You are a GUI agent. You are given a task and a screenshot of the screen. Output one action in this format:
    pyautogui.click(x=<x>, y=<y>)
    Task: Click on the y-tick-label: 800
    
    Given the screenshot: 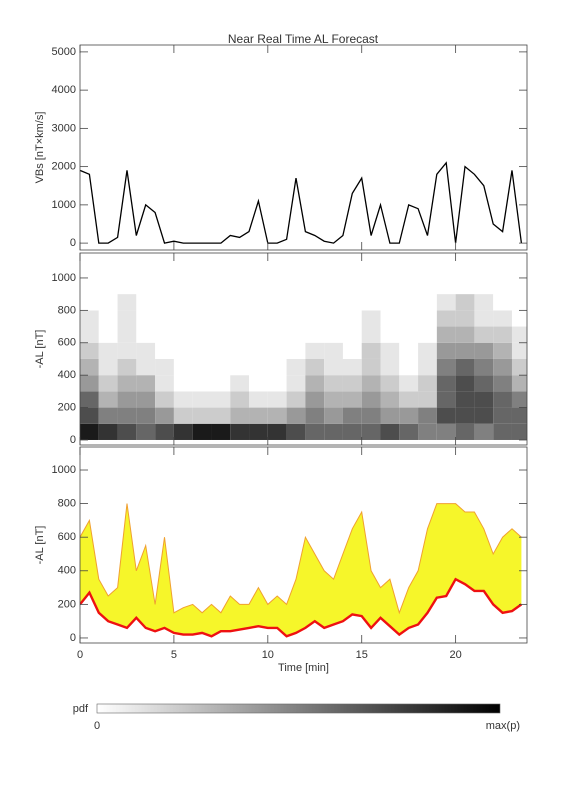 What is the action you would take?
    pyautogui.click(x=67, y=504)
    